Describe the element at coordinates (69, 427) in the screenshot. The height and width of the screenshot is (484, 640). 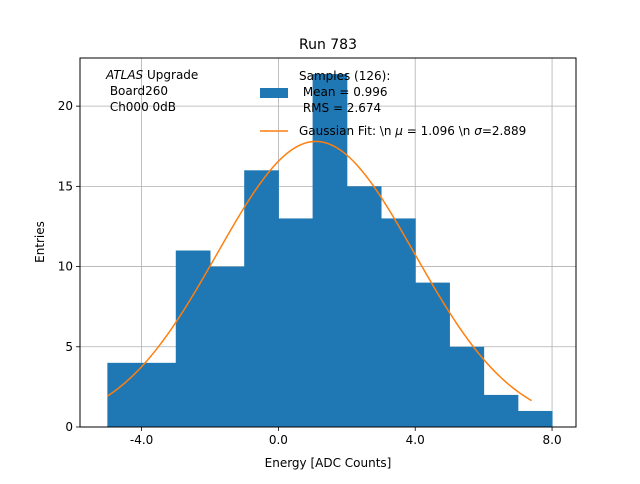
I see `y-tick-label: 0` at that location.